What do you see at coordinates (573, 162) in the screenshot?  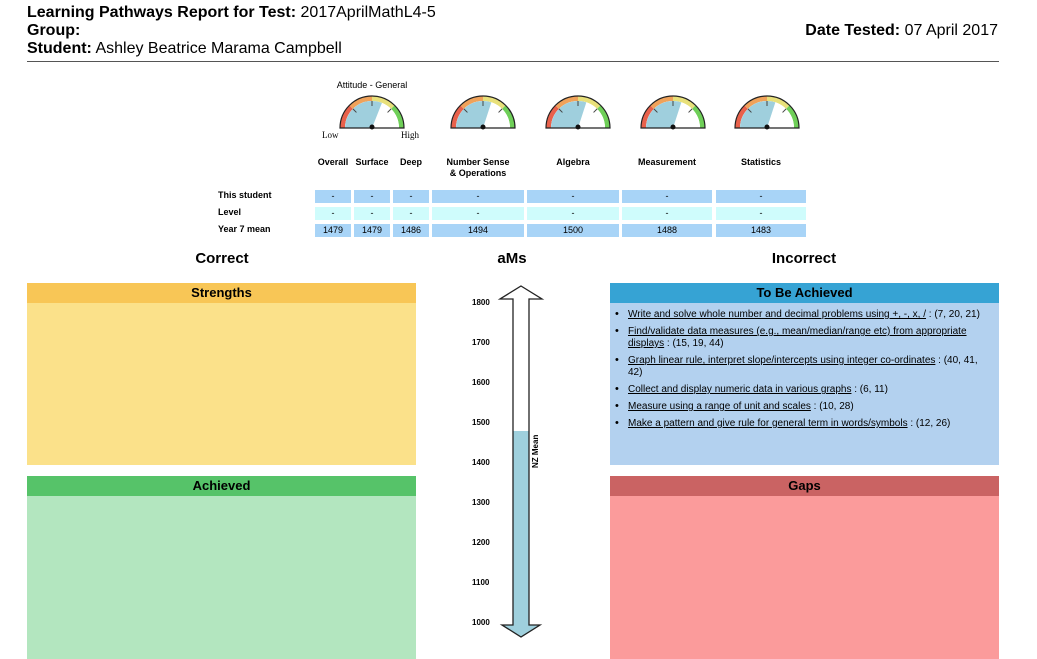 I see `col-algebra: Algebra` at bounding box center [573, 162].